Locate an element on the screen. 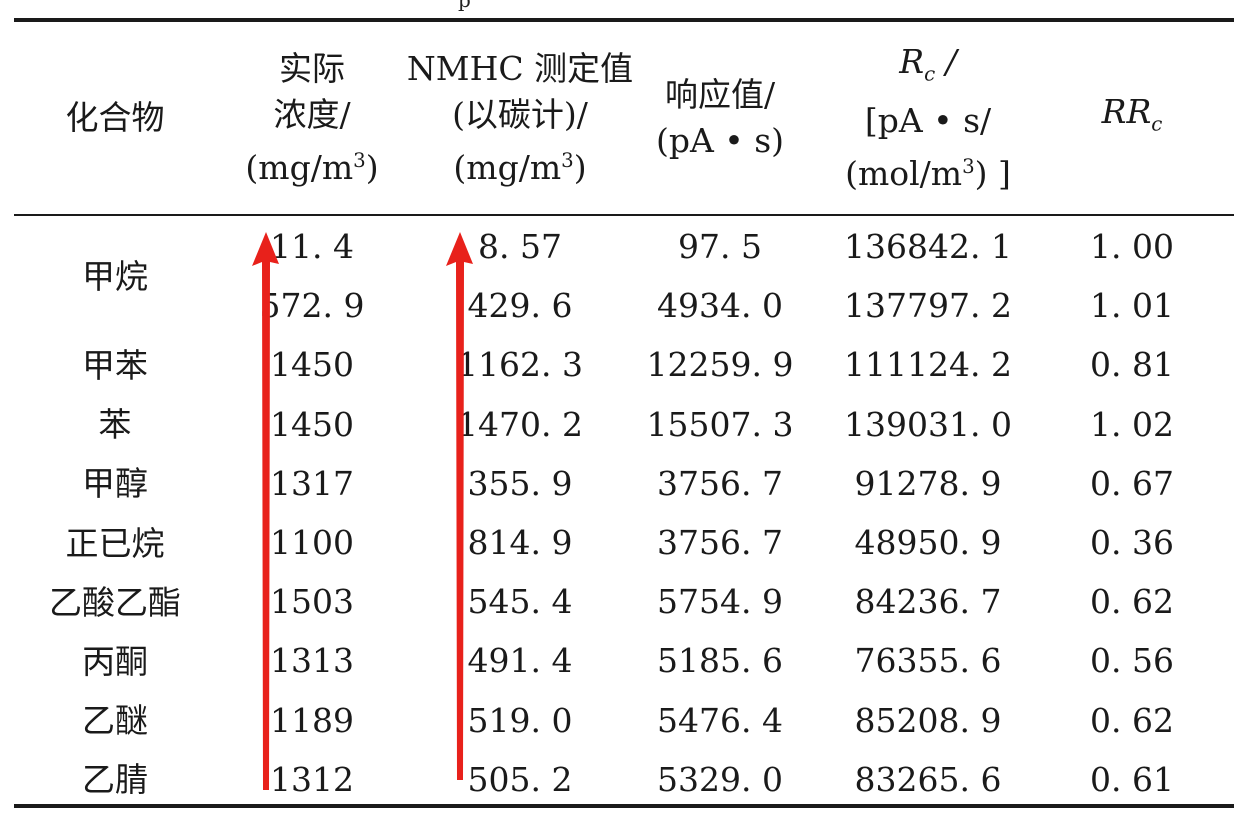 The image size is (1238, 826). table-cell: 85208. 9 is located at coordinates (928, 720).